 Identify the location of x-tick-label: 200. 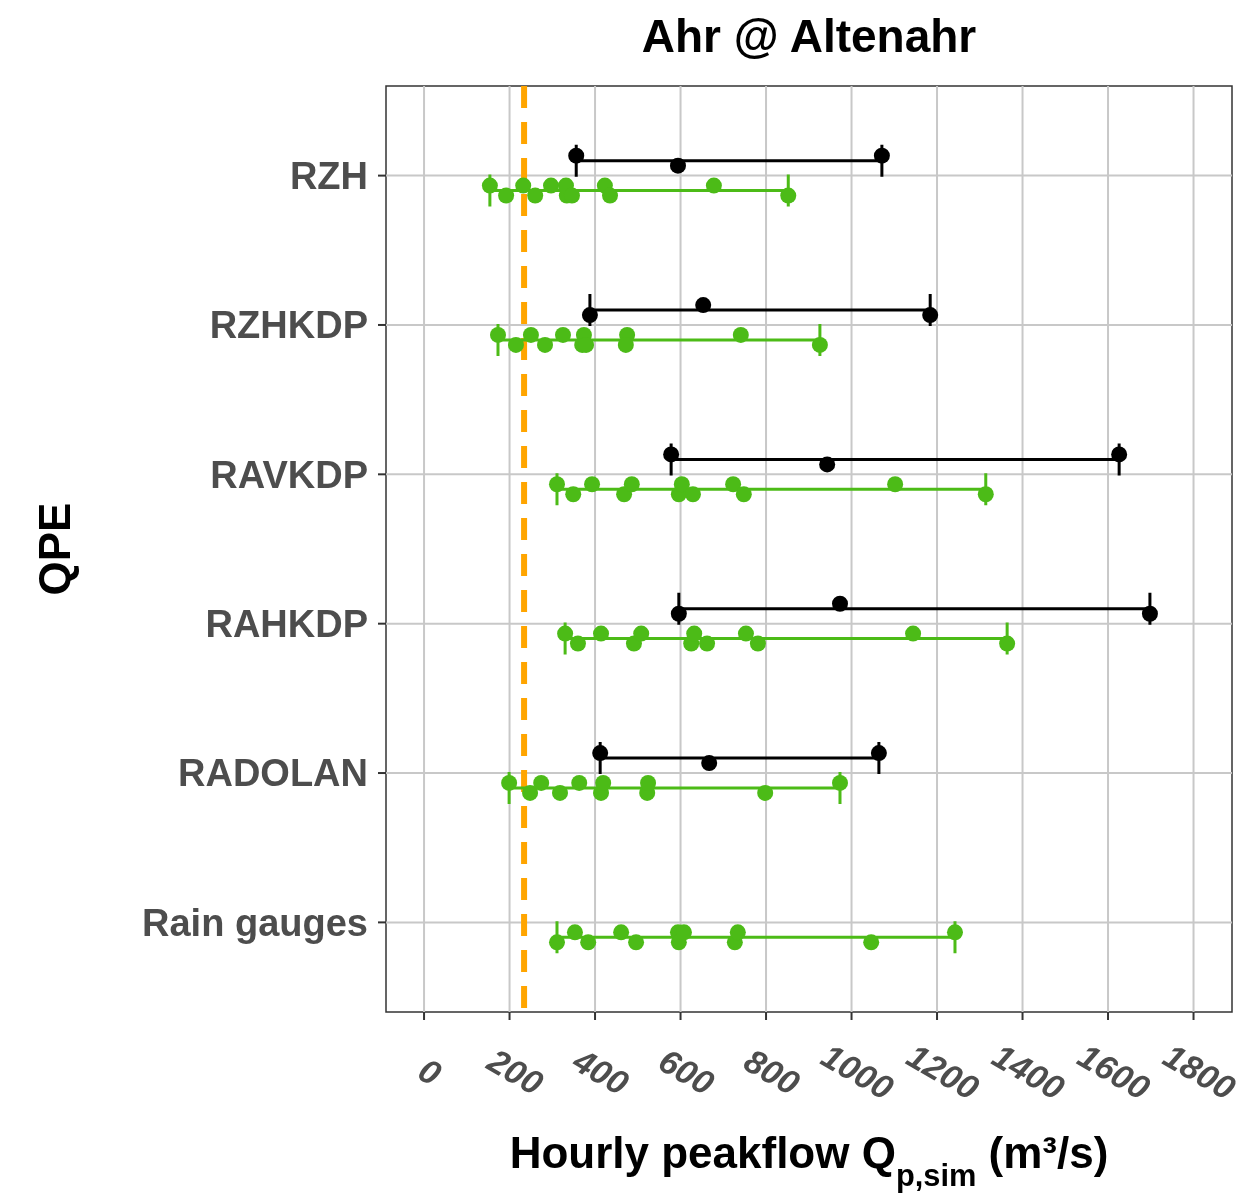
(515, 1071).